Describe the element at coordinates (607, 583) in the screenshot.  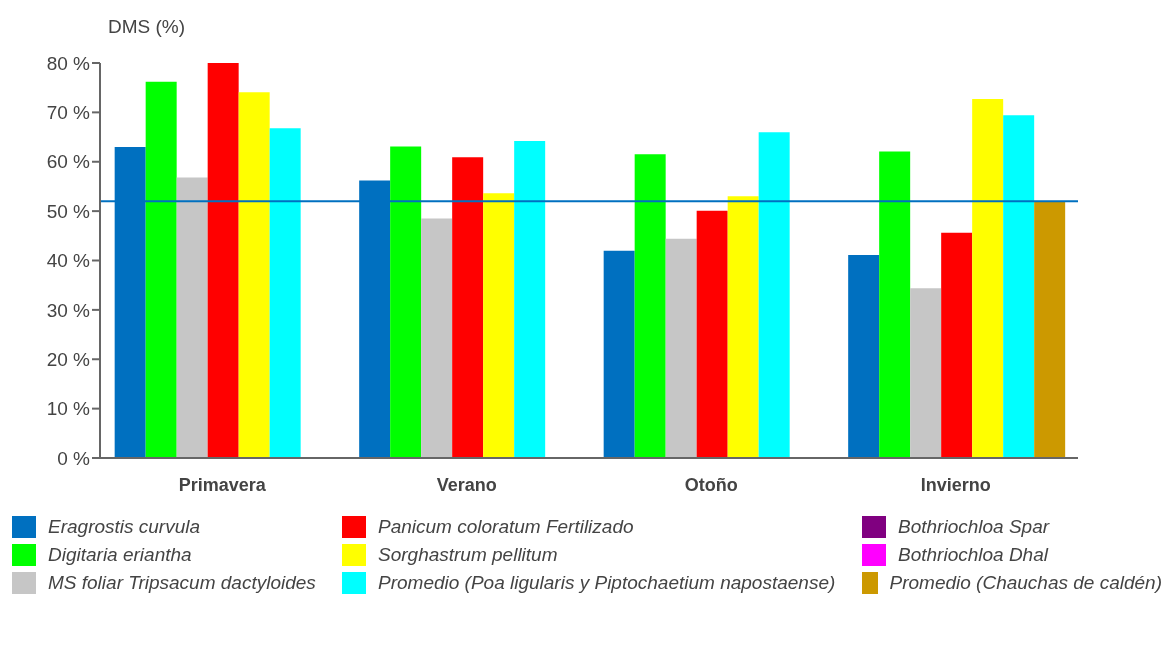
I see `legend-label: Promedio (Poa ligularis y Piptochaetium napostaense)` at that location.